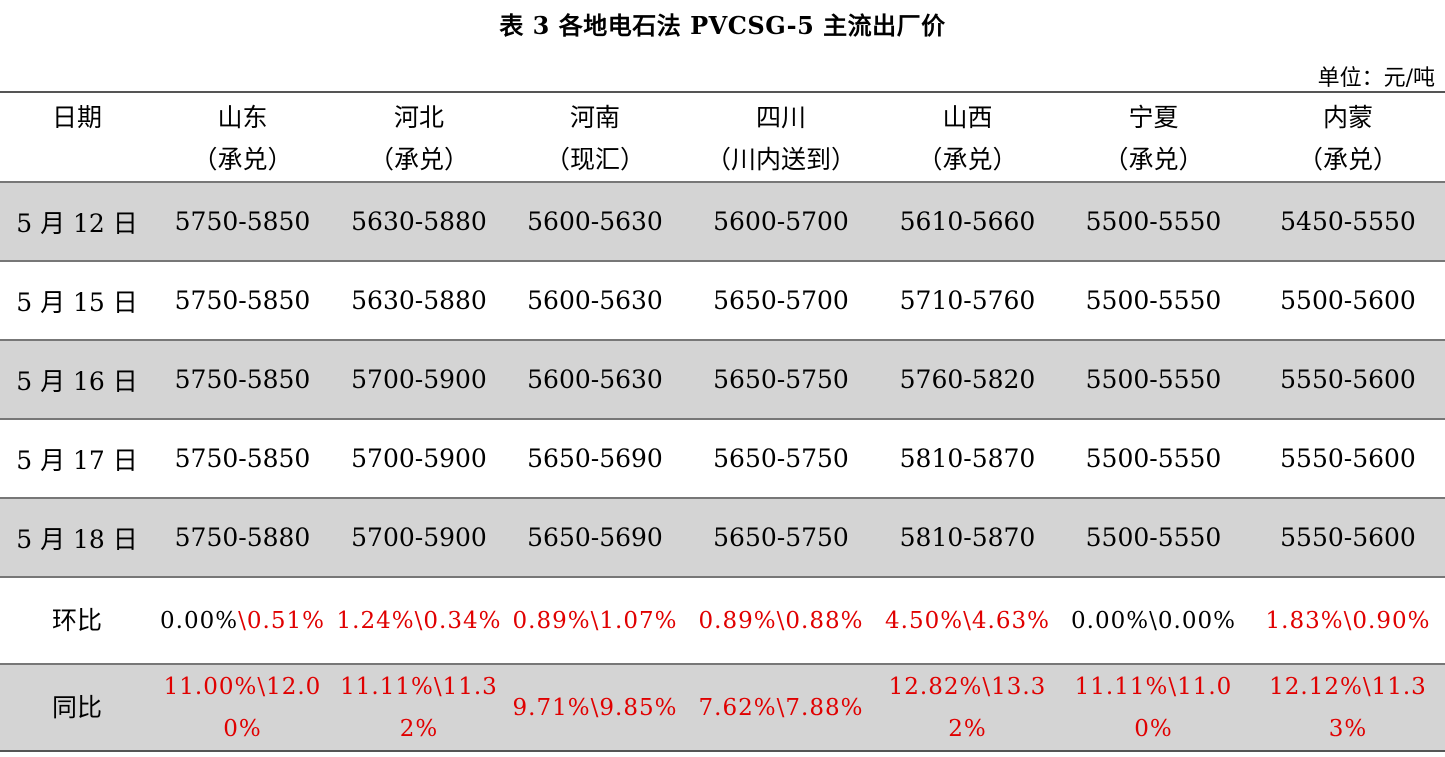 Image resolution: width=1445 pixels, height=757 pixels. What do you see at coordinates (737, 620) in the screenshot?
I see `pct-value-a: 0.89%` at bounding box center [737, 620].